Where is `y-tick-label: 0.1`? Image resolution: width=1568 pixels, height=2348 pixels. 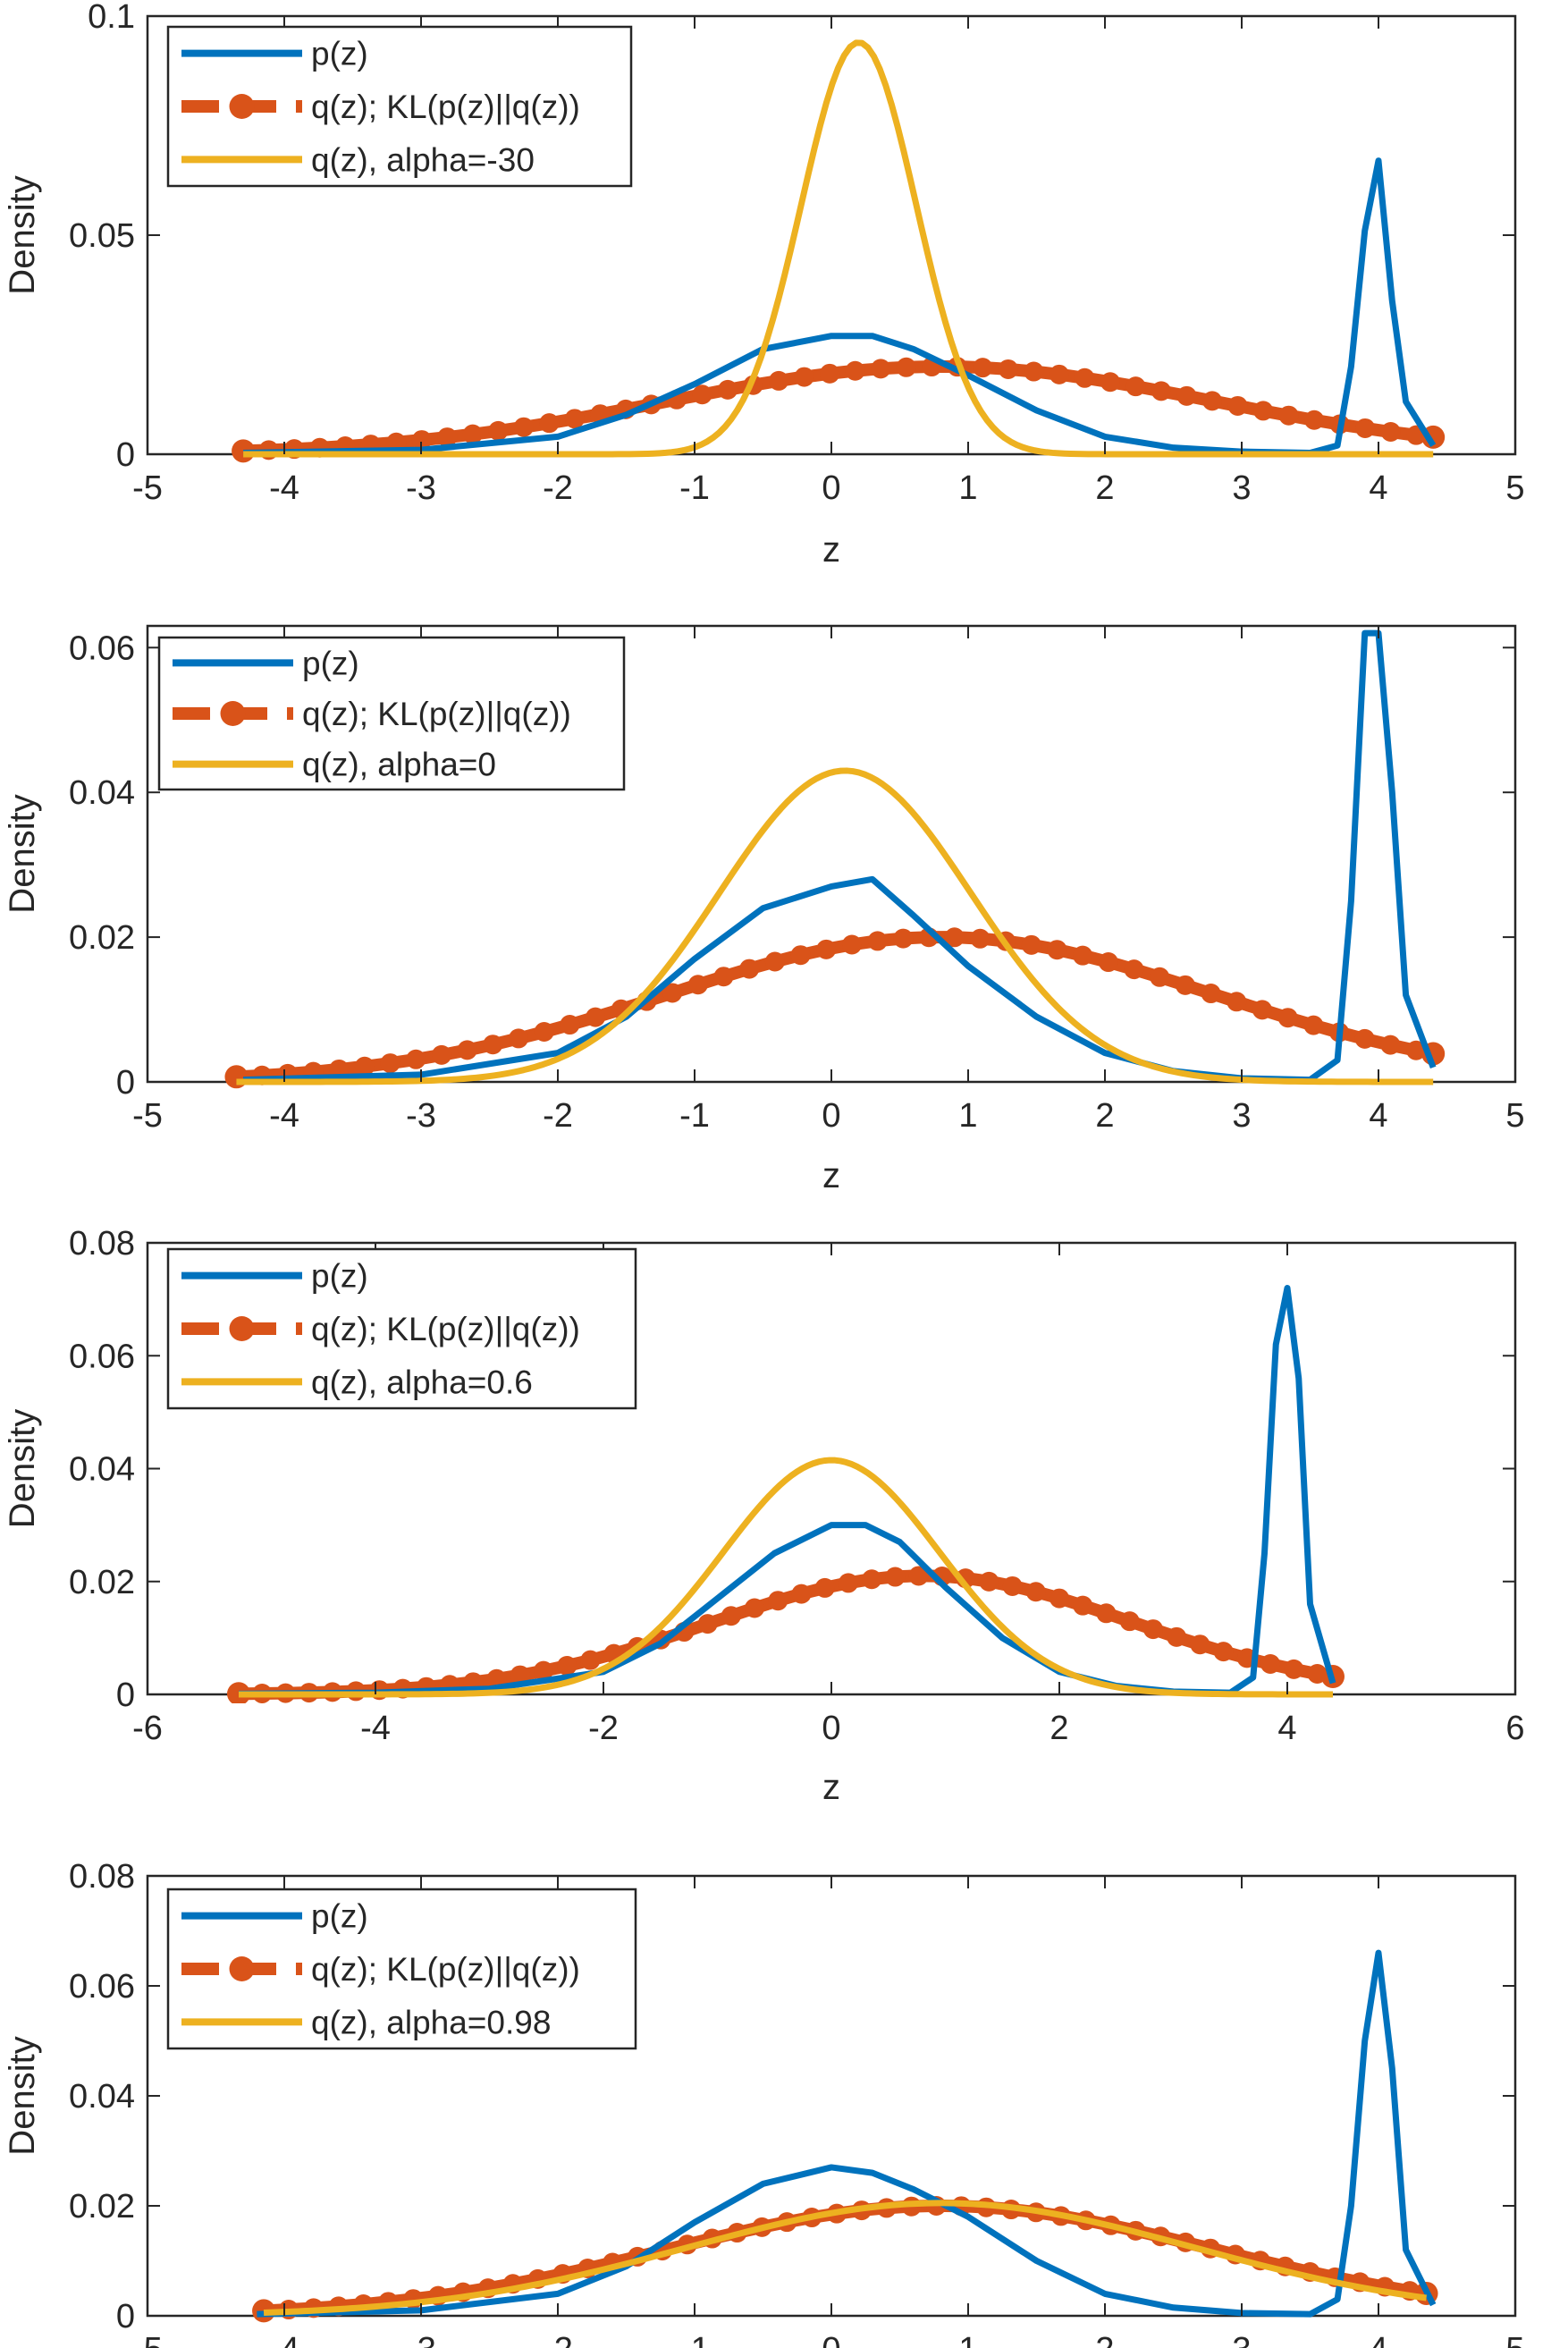 y-tick-label: 0.1 is located at coordinates (111, 18).